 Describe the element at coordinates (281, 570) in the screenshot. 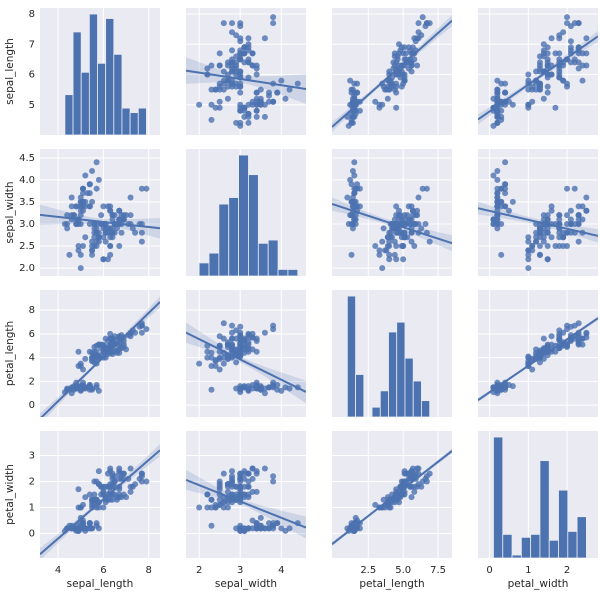

I see `x-tick-label: 4` at that location.